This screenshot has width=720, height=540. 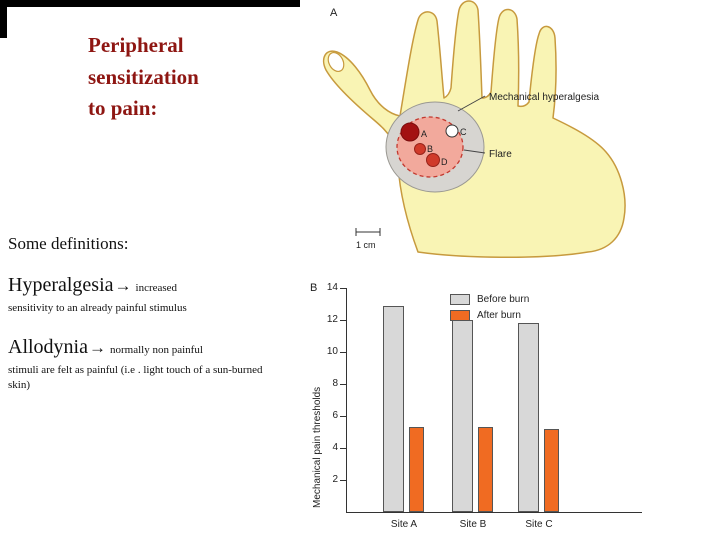 I want to click on injury-spot-b, so click(x=420, y=149).